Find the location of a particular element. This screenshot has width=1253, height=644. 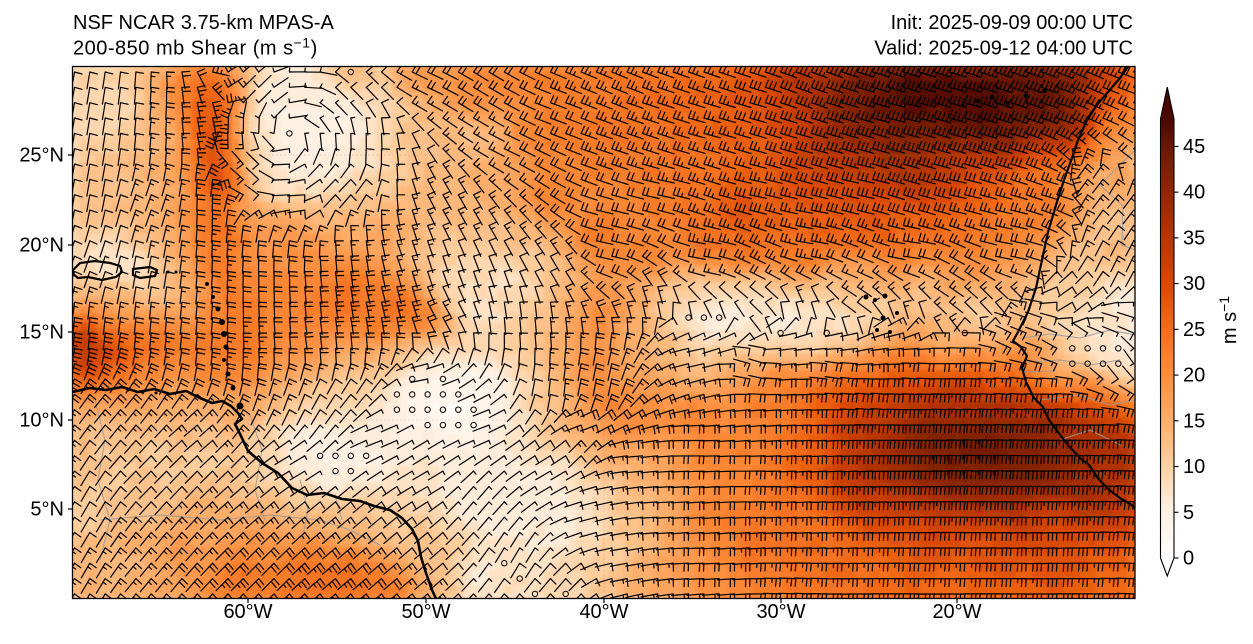

svg-text: 30°W is located at coordinates (780, 612).